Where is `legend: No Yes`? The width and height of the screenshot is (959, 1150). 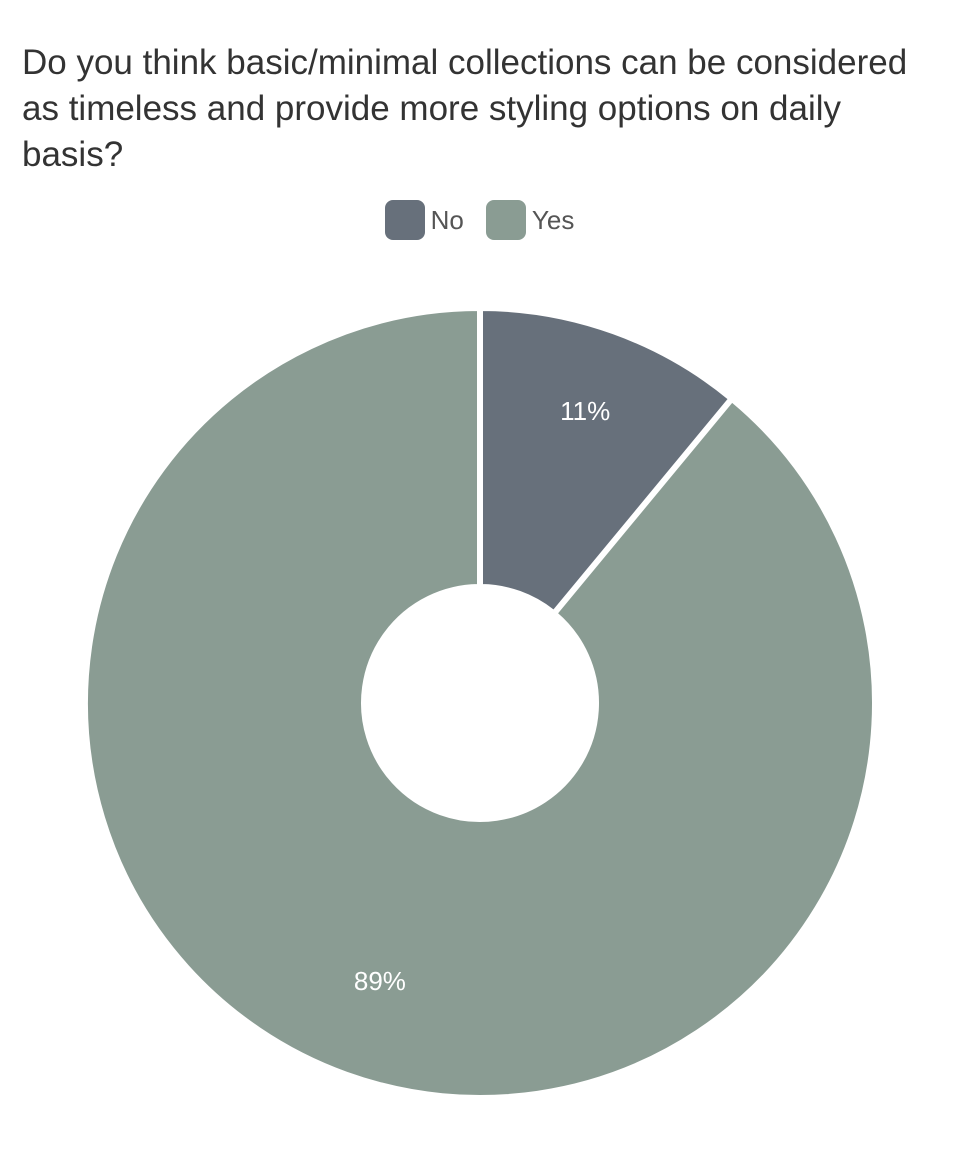
legend: No Yes is located at coordinates (479, 220).